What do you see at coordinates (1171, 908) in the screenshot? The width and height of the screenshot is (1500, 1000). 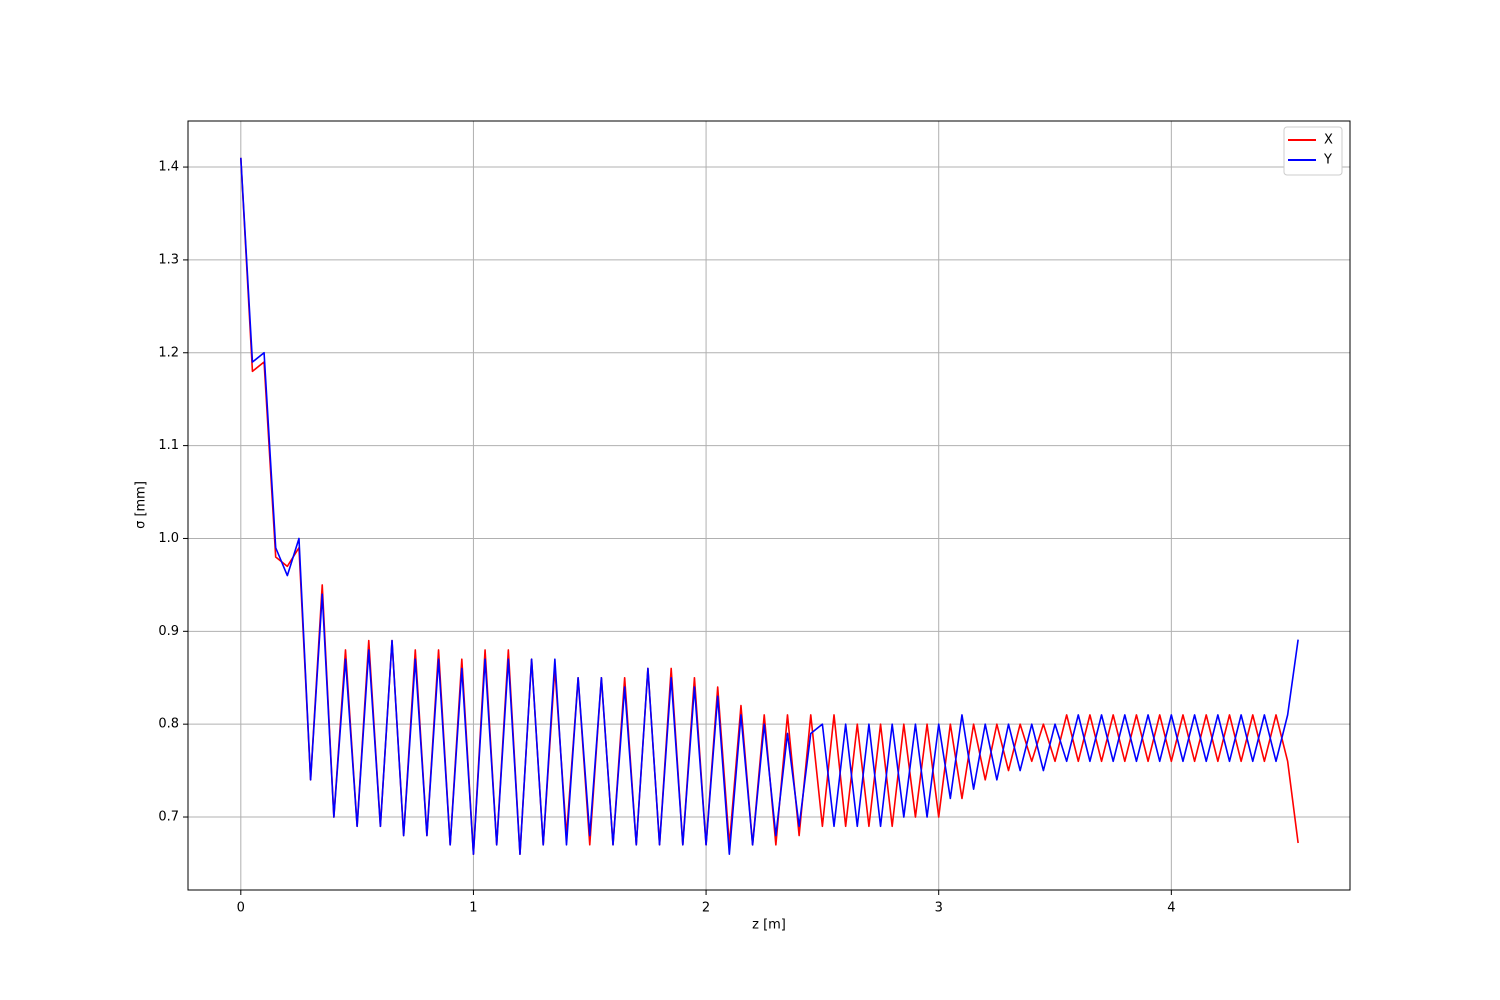 I see `x-tick-label: 4` at bounding box center [1171, 908].